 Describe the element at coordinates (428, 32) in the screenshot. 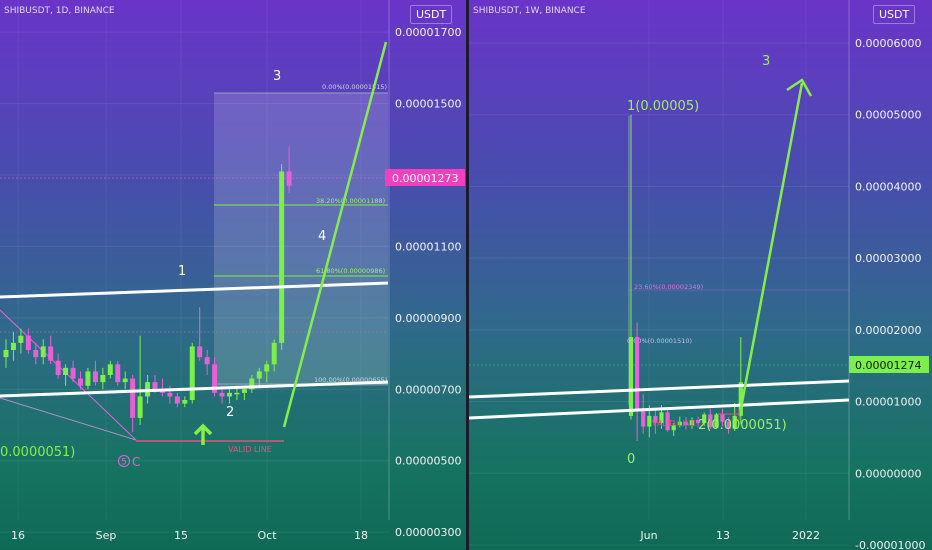

I see `price-tick-label: 0.00001700` at that location.